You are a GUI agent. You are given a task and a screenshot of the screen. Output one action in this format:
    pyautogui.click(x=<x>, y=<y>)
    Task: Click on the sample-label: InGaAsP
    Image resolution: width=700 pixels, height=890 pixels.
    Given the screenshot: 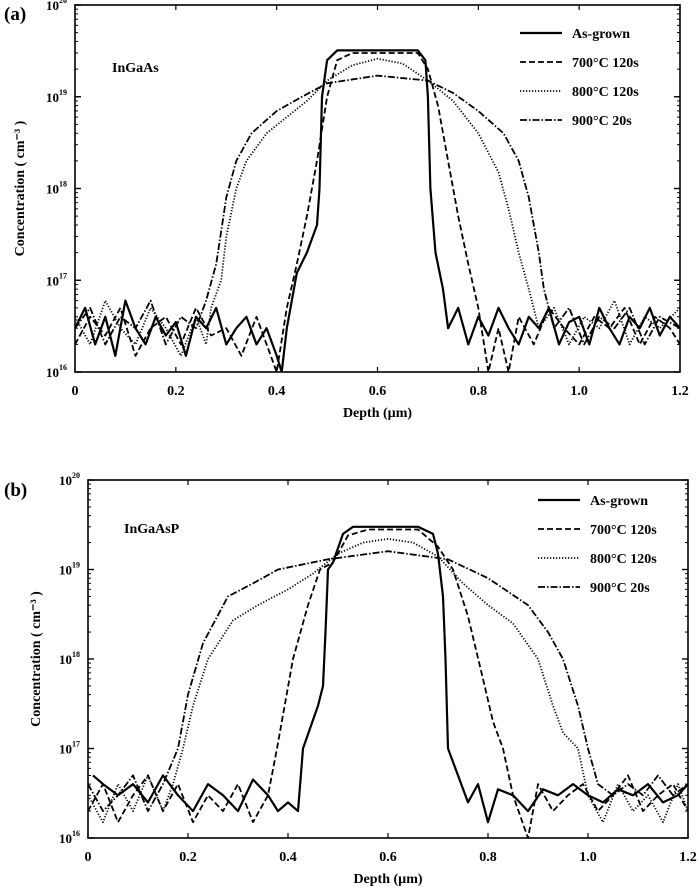 What is the action you would take?
    pyautogui.click(x=152, y=529)
    